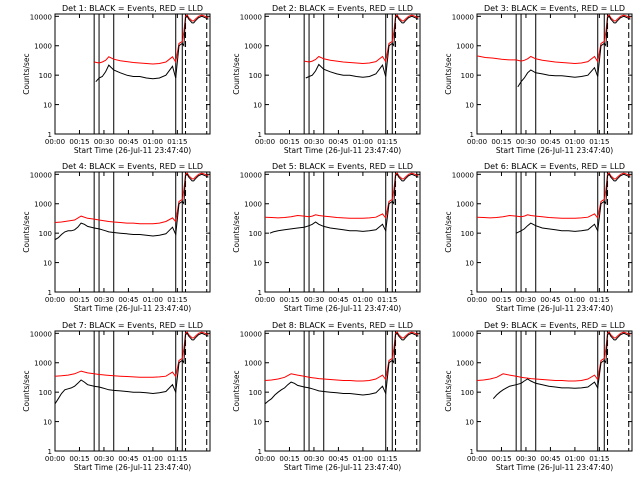 Image resolution: width=640 pixels, height=480 pixels. What do you see at coordinates (342, 8) in the screenshot?
I see `panel-title: Det 2: BLACK = Events, RED = LLD` at bounding box center [342, 8].